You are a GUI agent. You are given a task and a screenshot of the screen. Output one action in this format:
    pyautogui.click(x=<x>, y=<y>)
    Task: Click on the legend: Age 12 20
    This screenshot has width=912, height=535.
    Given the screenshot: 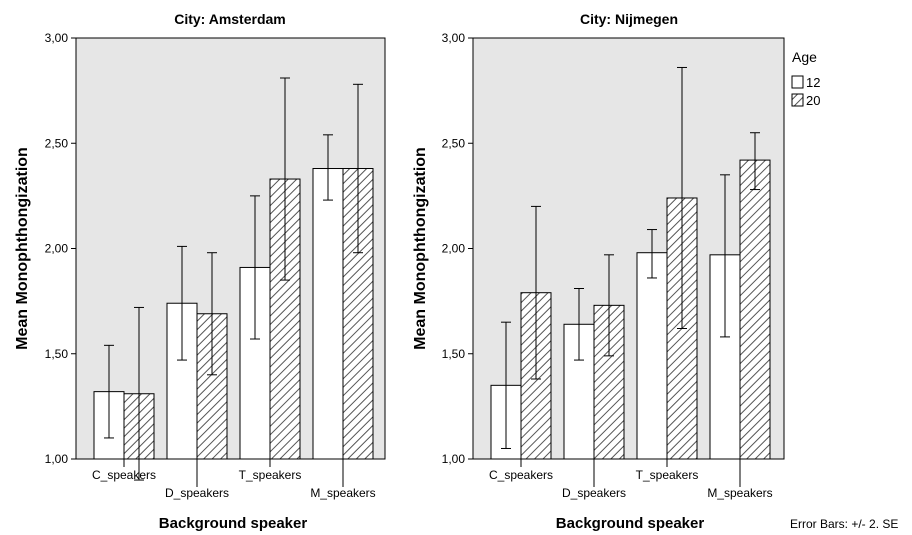 What is the action you would take?
    pyautogui.click(x=805, y=78)
    